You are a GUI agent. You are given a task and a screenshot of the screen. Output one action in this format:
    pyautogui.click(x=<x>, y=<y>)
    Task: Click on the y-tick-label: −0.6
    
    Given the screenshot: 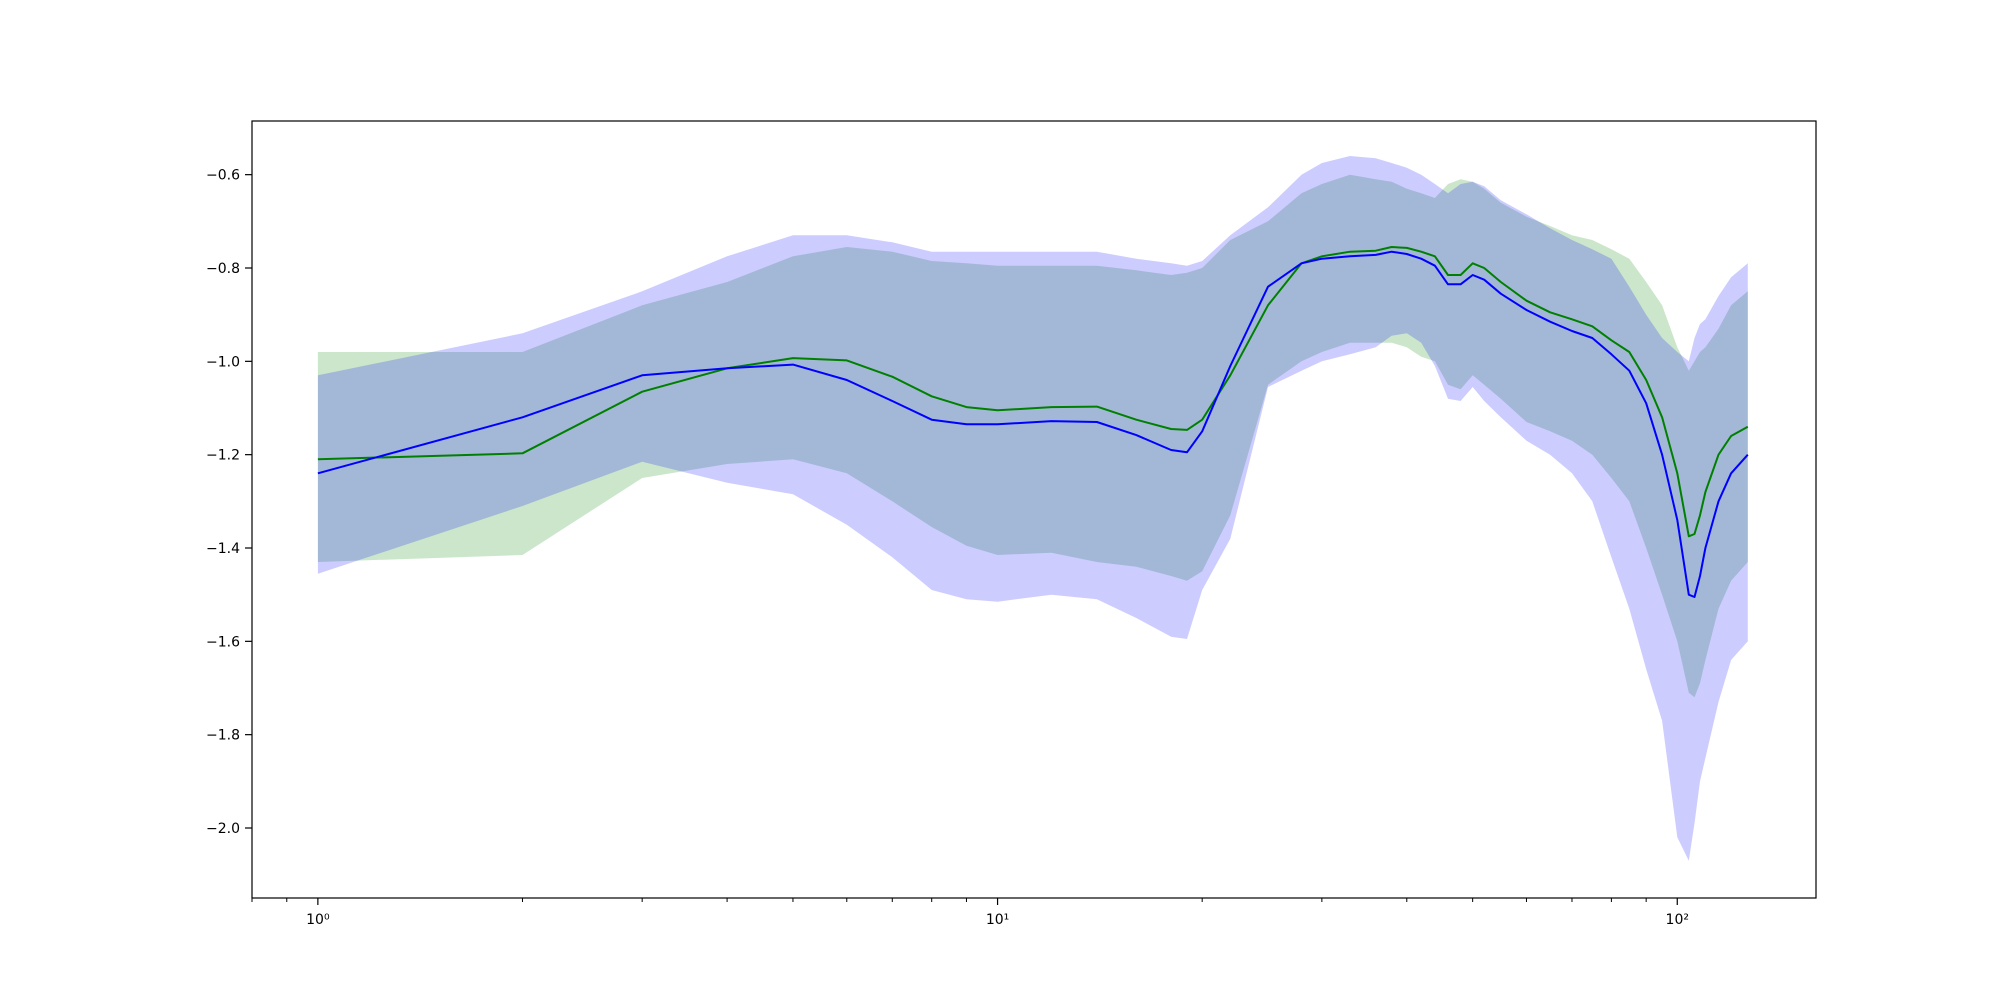 What is the action you would take?
    pyautogui.click(x=223, y=176)
    